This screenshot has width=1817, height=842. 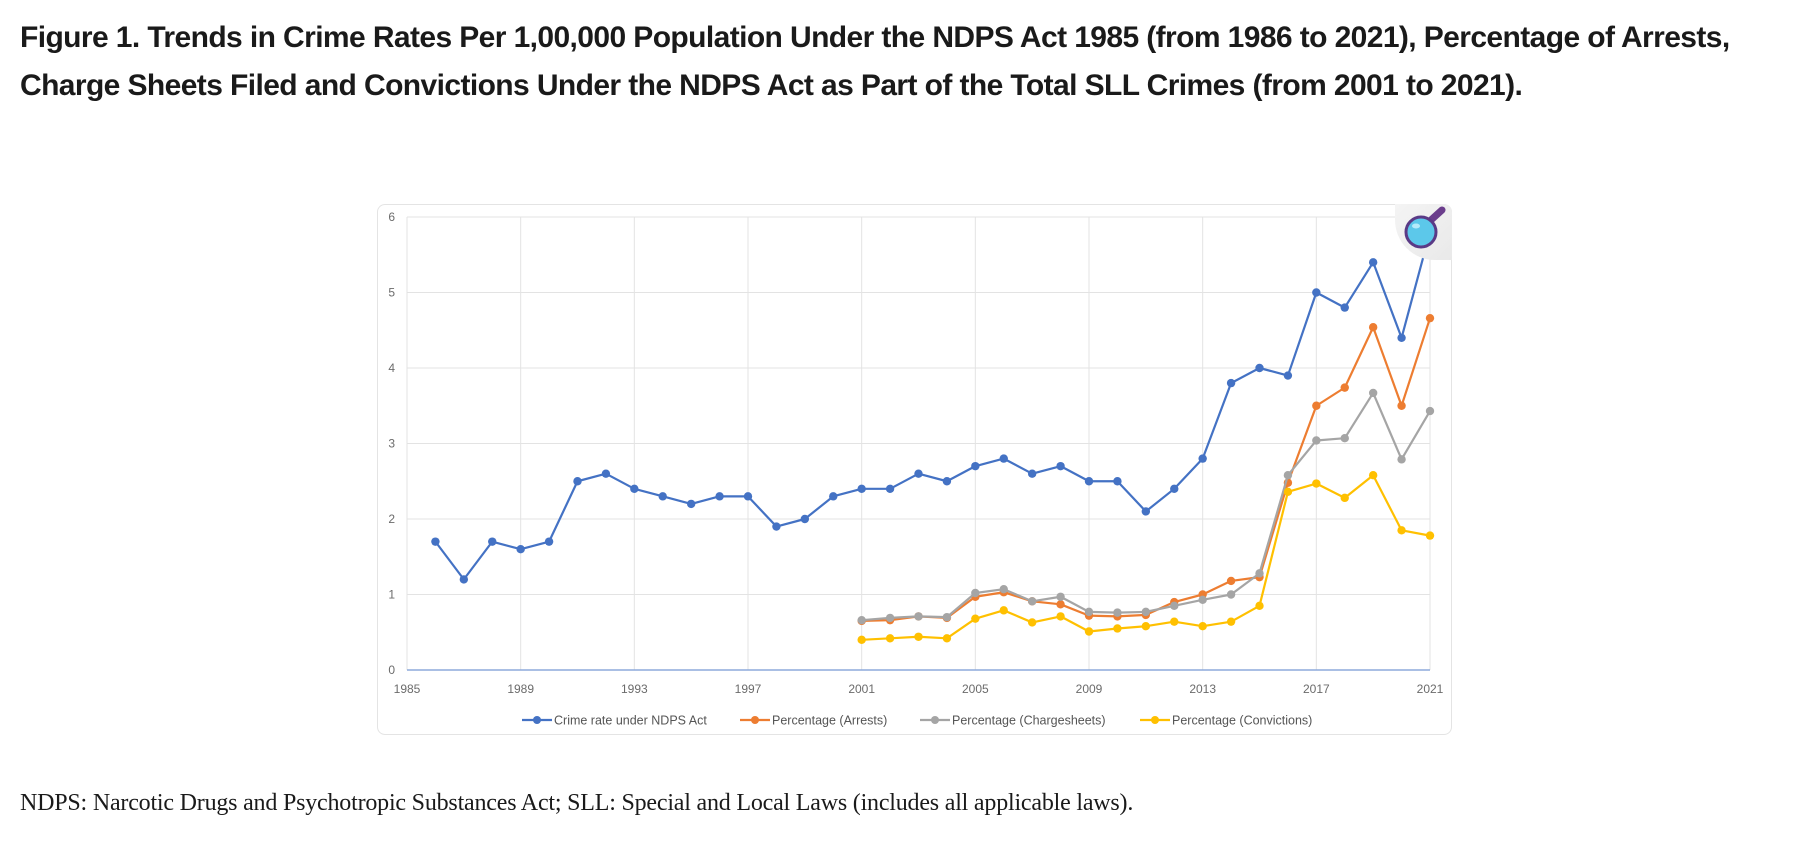 What do you see at coordinates (1316, 689) in the screenshot?
I see `x-tick-label: 2017` at bounding box center [1316, 689].